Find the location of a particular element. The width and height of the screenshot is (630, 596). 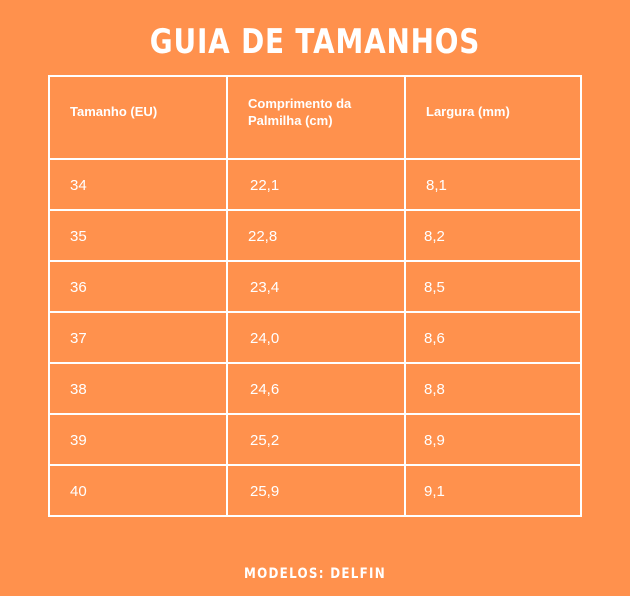

header-width: Largura (mm) is located at coordinates (493, 117).